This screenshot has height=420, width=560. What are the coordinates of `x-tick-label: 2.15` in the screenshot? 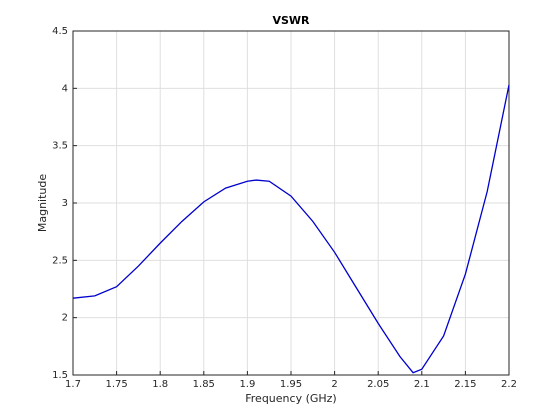 It's located at (465, 384).